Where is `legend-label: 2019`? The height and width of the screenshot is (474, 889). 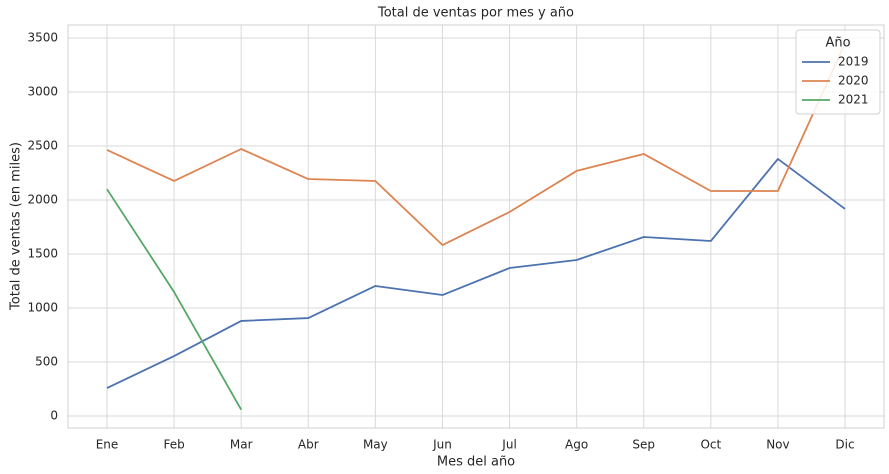 legend-label: 2019 is located at coordinates (853, 62).